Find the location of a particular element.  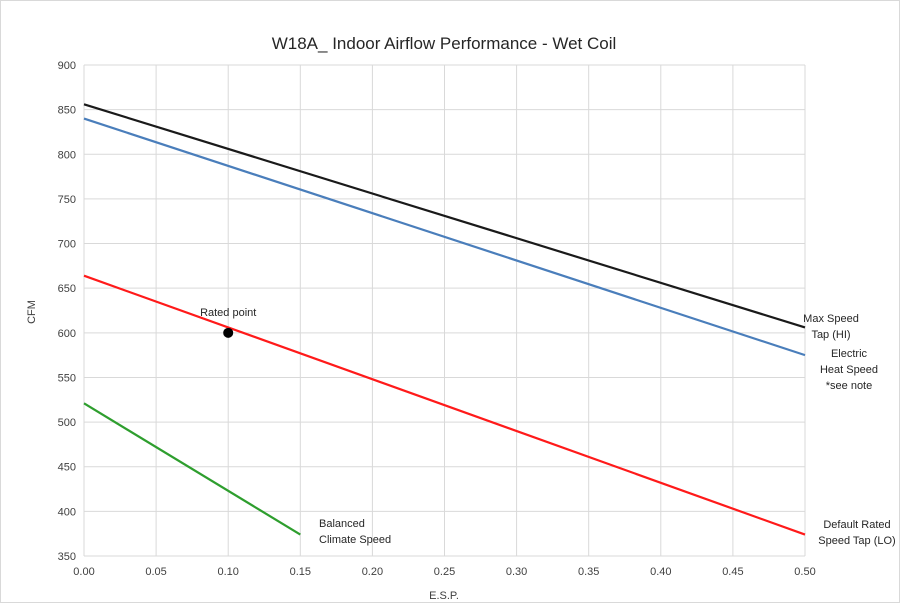

y-tick-label: 600 is located at coordinates (67, 334).